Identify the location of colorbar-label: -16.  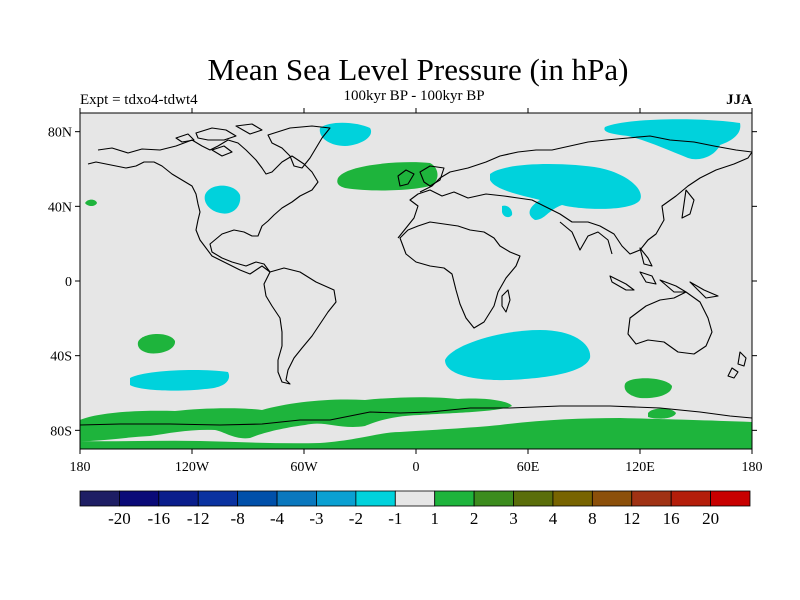
(158, 518).